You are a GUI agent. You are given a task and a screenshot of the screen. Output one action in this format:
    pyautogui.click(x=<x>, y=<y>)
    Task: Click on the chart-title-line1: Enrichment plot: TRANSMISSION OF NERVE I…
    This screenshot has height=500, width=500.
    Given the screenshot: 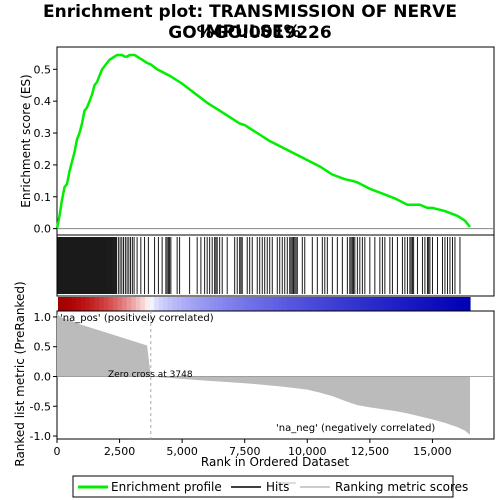 What is the action you would take?
    pyautogui.click(x=250, y=22)
    